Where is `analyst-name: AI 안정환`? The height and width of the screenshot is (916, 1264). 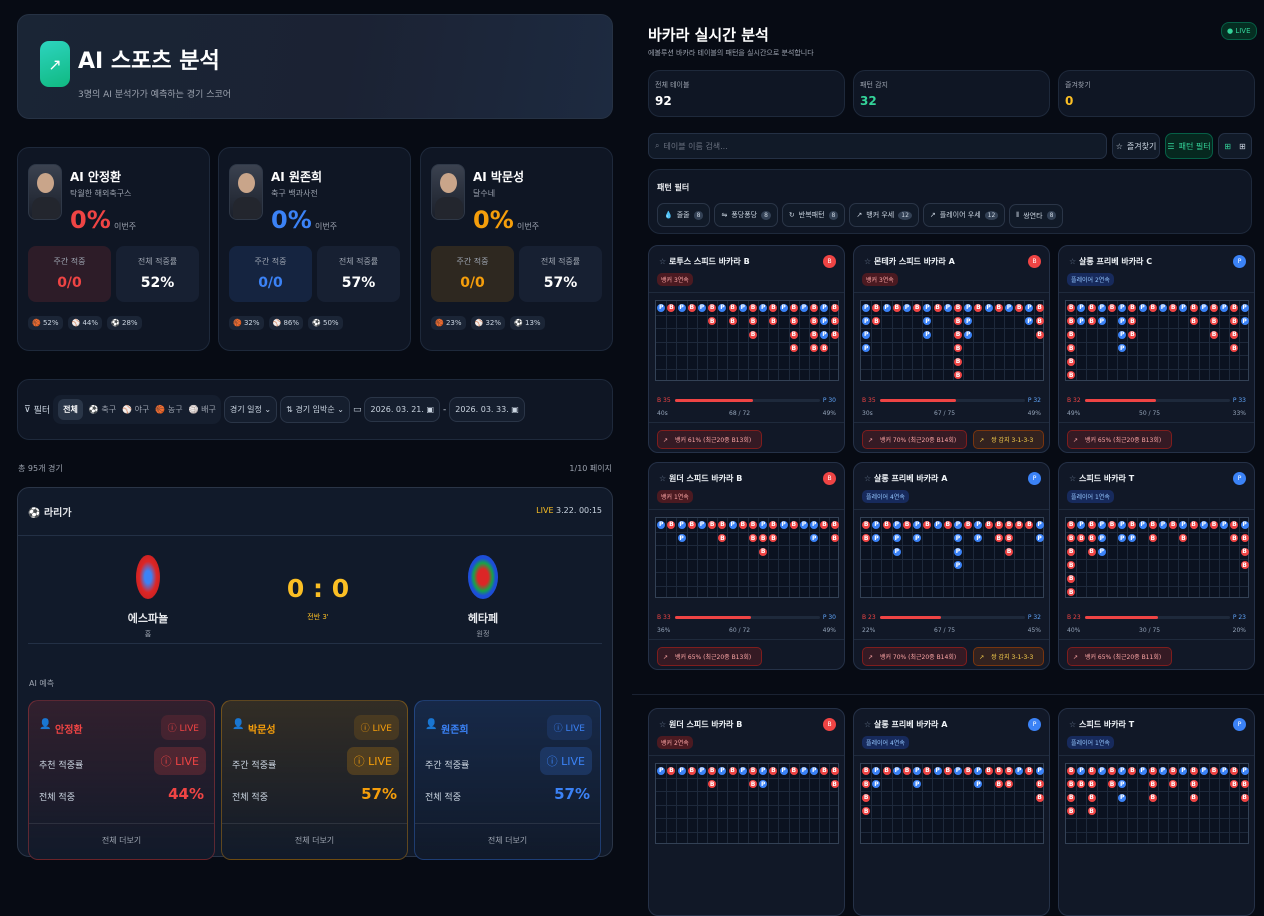
analyst-name: AI 안정환 is located at coordinates (96, 177).